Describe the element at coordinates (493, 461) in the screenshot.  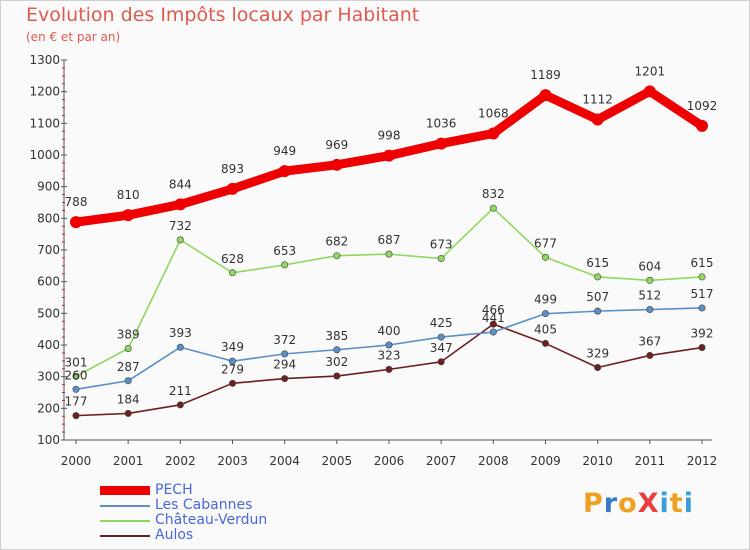
I see `x-tick-label: 2008` at that location.